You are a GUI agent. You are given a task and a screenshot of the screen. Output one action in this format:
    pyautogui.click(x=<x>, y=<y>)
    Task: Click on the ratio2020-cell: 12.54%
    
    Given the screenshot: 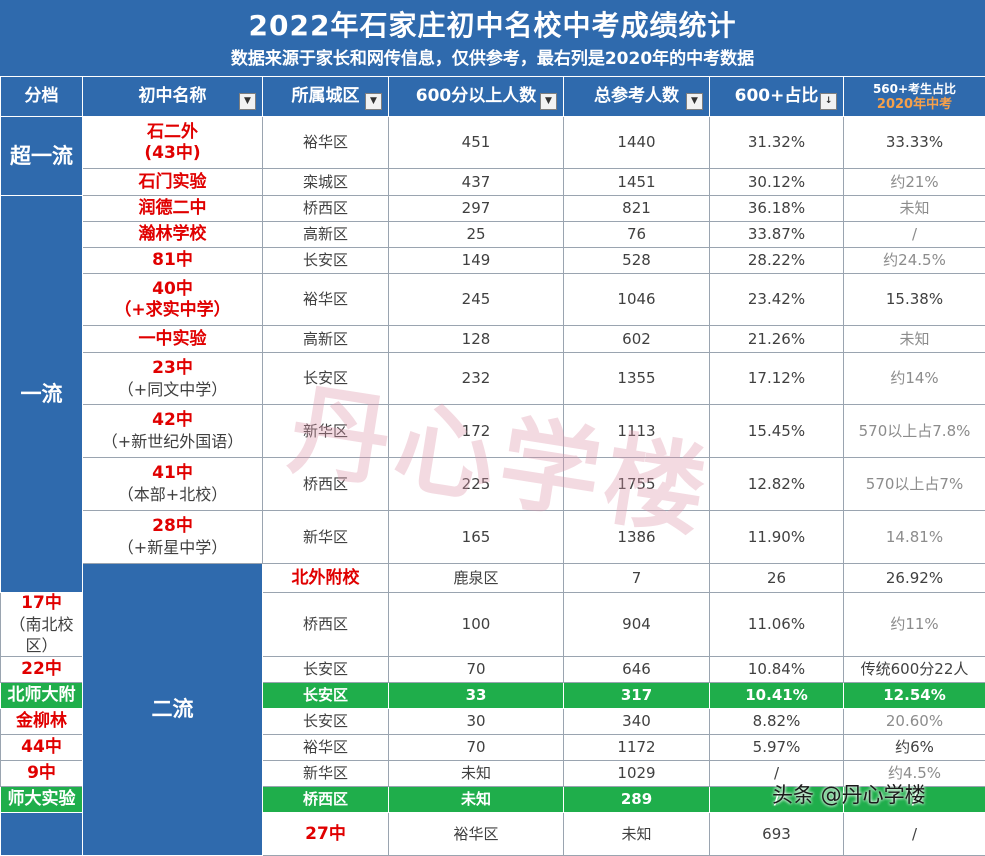 What is the action you would take?
    pyautogui.click(x=914, y=696)
    